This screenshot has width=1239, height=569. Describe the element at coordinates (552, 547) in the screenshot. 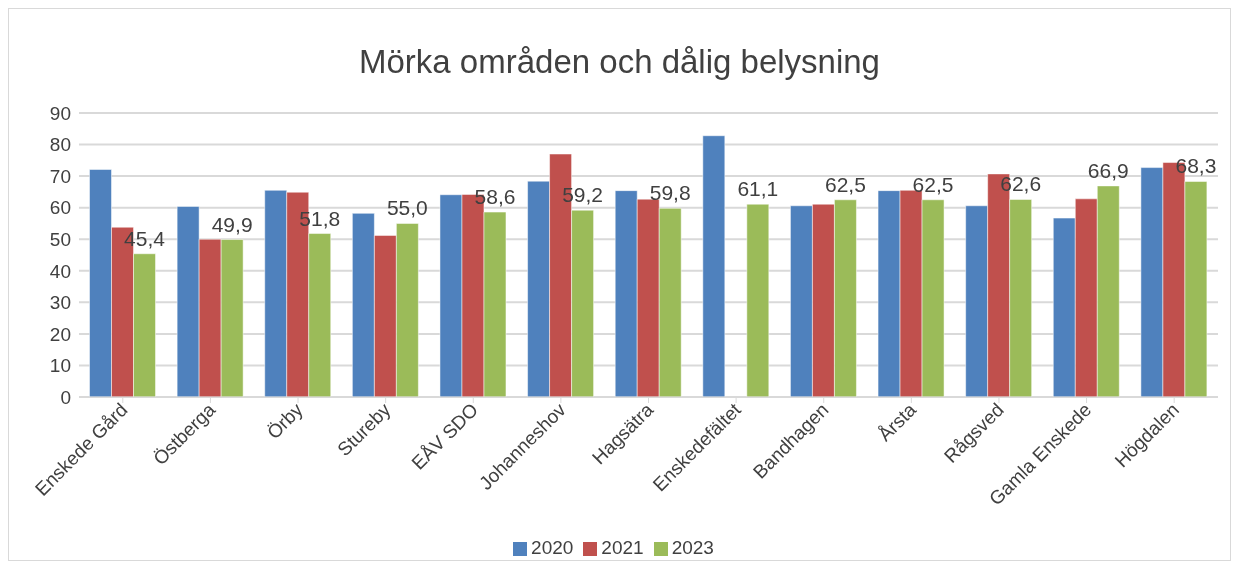

I see `legend-label: 2020` at that location.